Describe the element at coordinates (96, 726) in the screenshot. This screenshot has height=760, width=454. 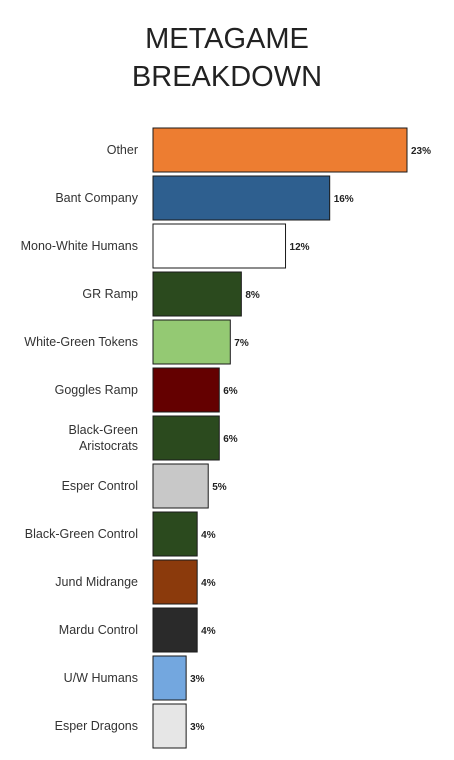
I see `category-label-12: Esper Dragons` at that location.